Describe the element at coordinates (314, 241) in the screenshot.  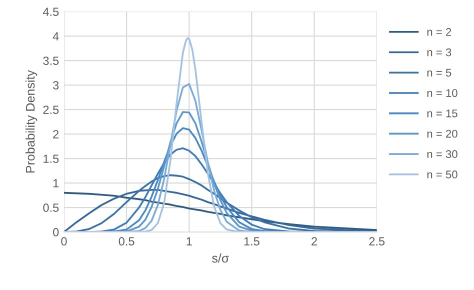
I see `x-tick-label: 2` at that location.